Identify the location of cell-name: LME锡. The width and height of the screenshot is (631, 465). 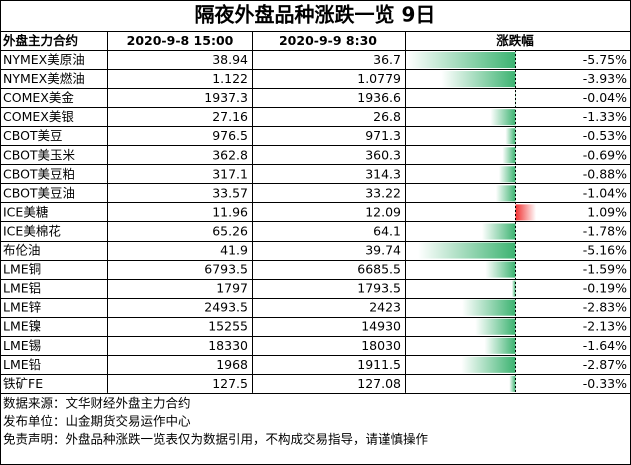
(22, 345).